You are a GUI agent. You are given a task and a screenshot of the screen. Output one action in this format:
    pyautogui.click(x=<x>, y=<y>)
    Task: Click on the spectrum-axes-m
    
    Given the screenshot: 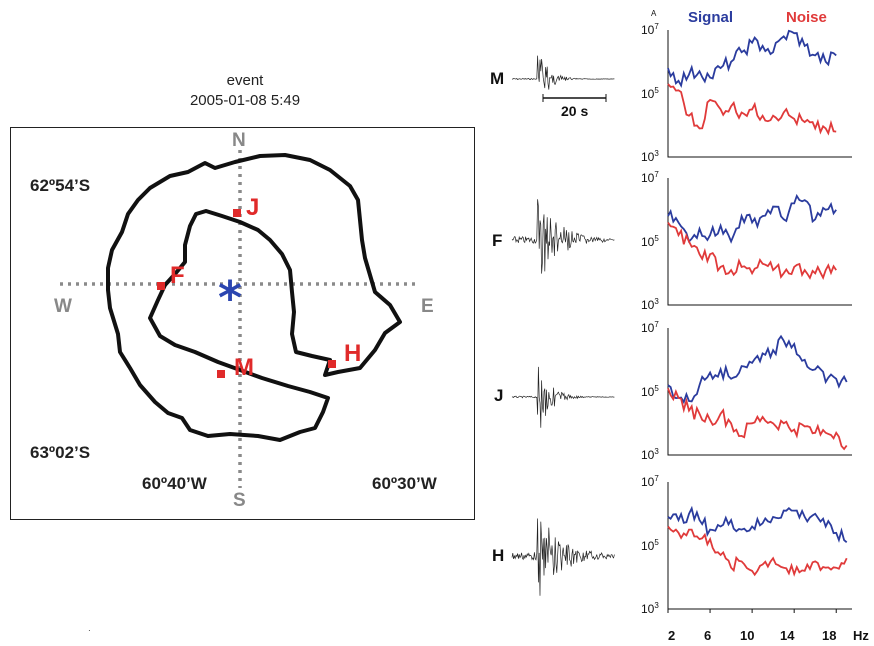 What is the action you would take?
    pyautogui.click(x=759, y=94)
    